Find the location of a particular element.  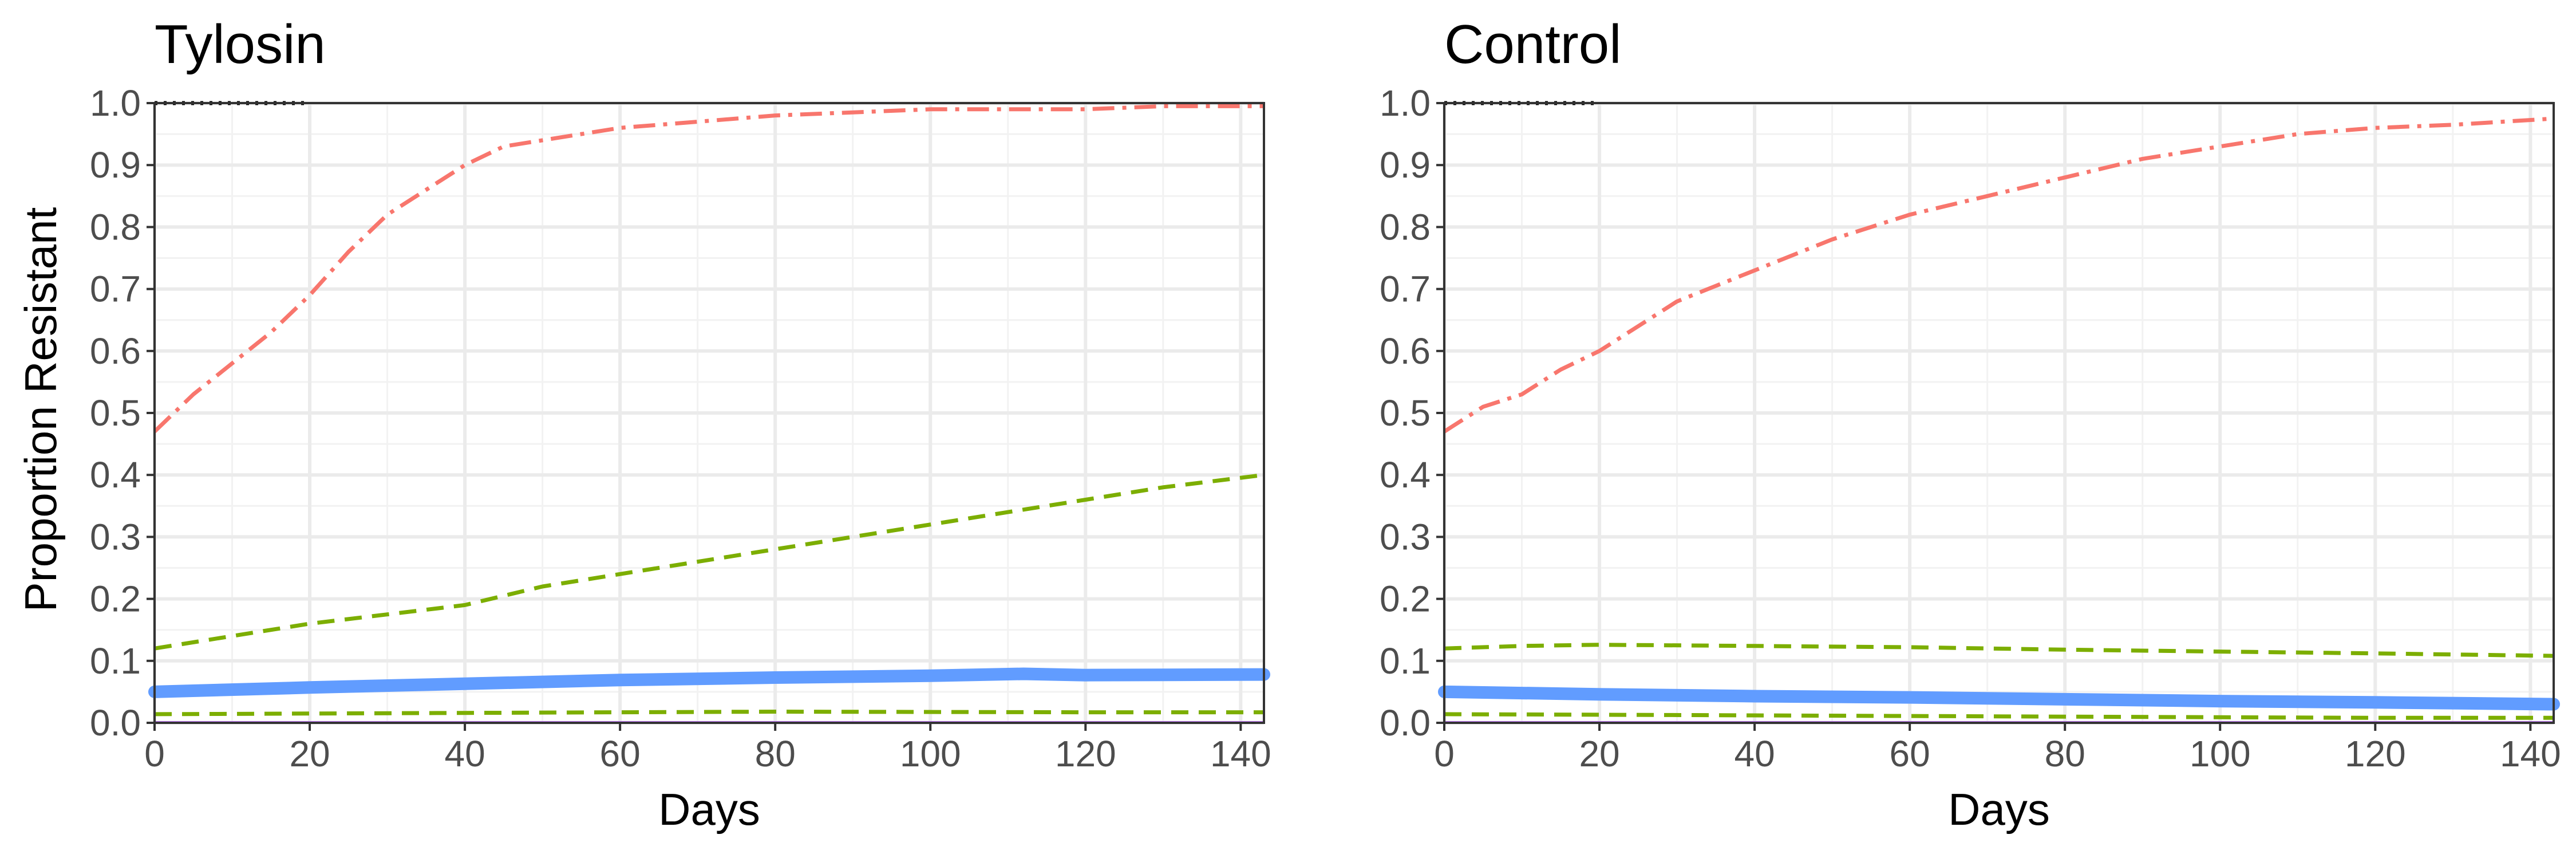

tylosin-y-tick-label: 1.0 is located at coordinates (115, 103).